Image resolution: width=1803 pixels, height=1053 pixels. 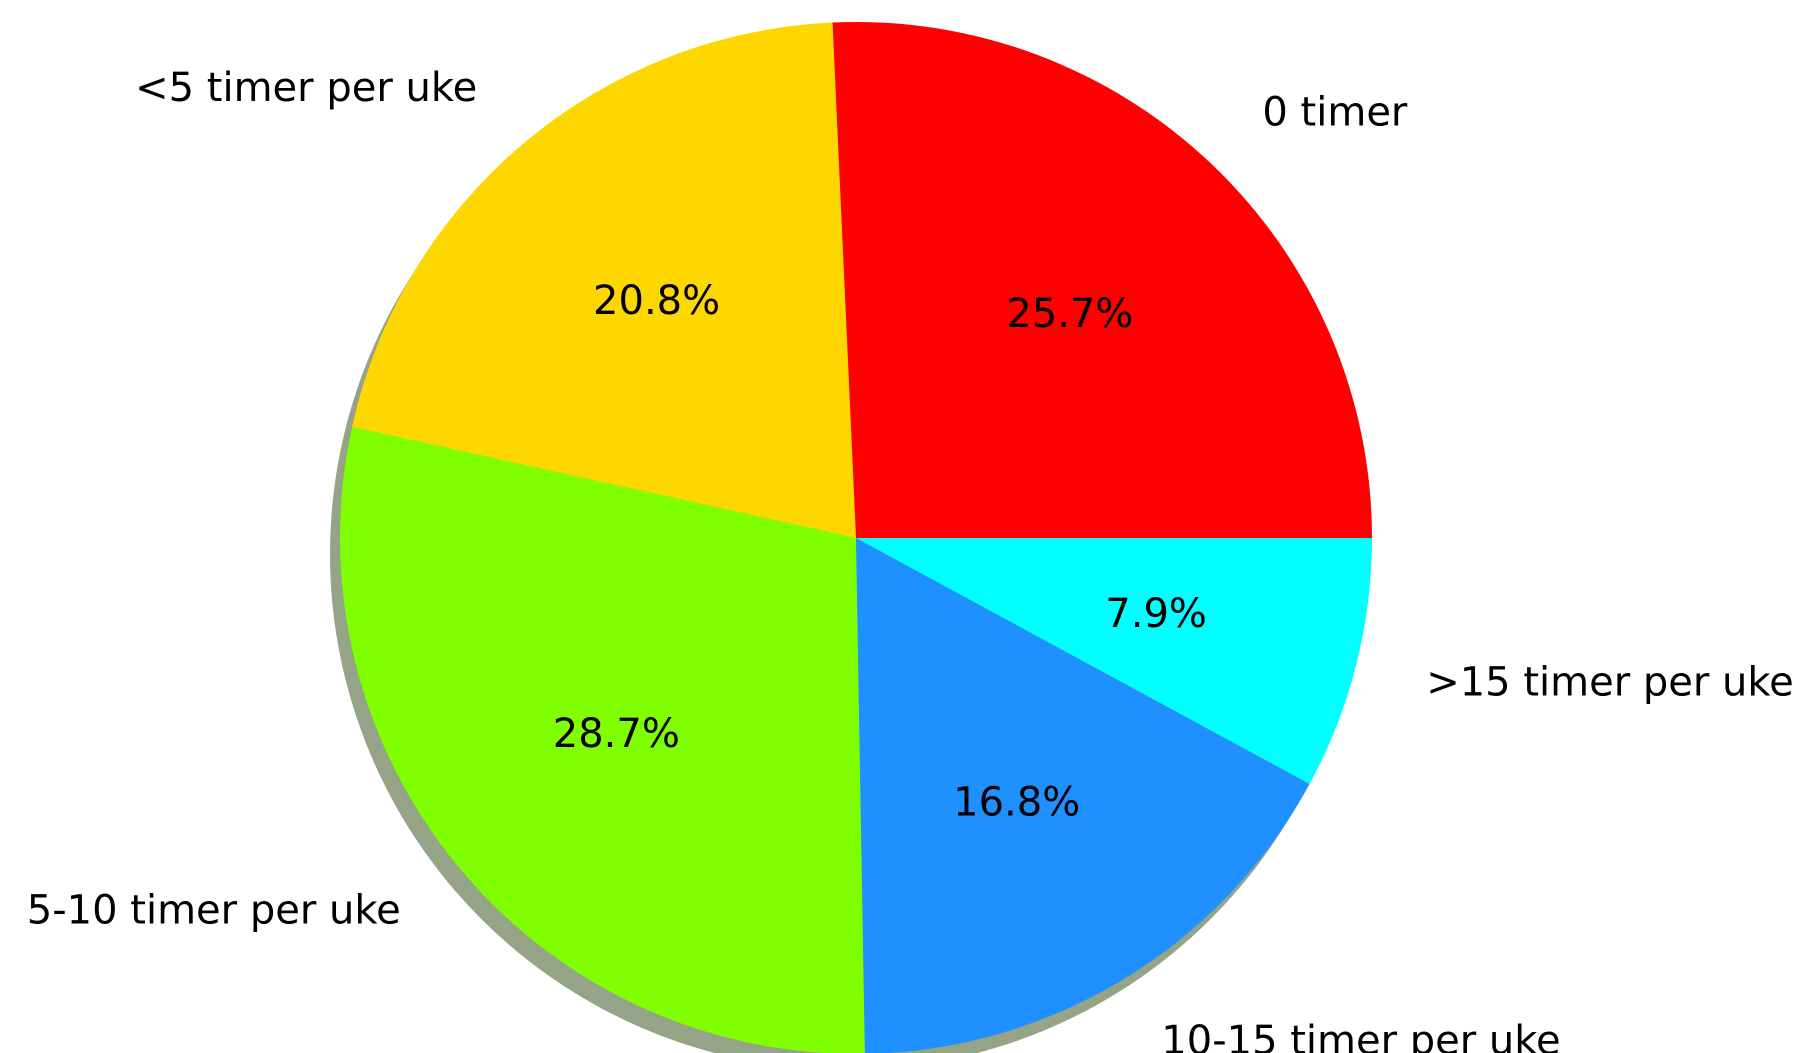 I want to click on slice-category-label: >15 timer per uke, so click(x=1610, y=683).